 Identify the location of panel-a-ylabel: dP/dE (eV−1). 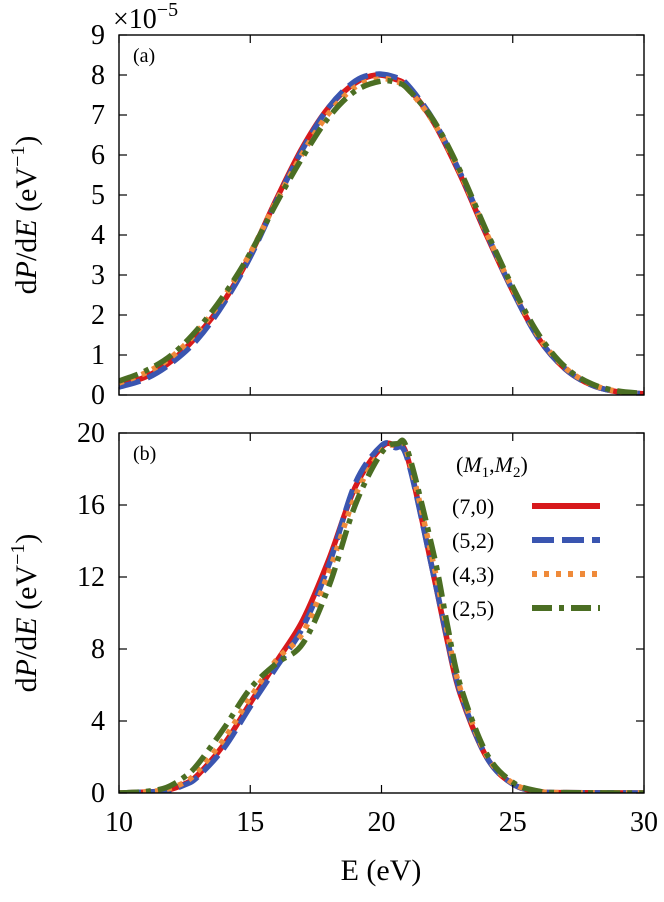
(25, 215).